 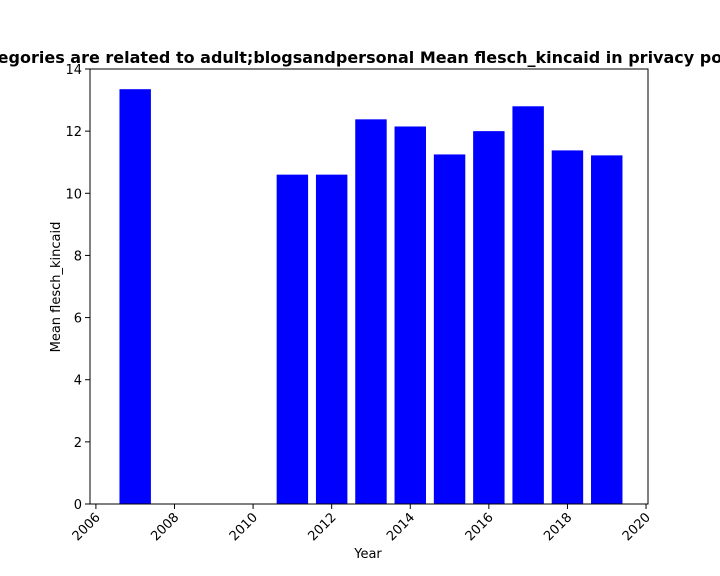 What do you see at coordinates (78, 319) in the screenshot?
I see `y-tick-label: 6` at bounding box center [78, 319].